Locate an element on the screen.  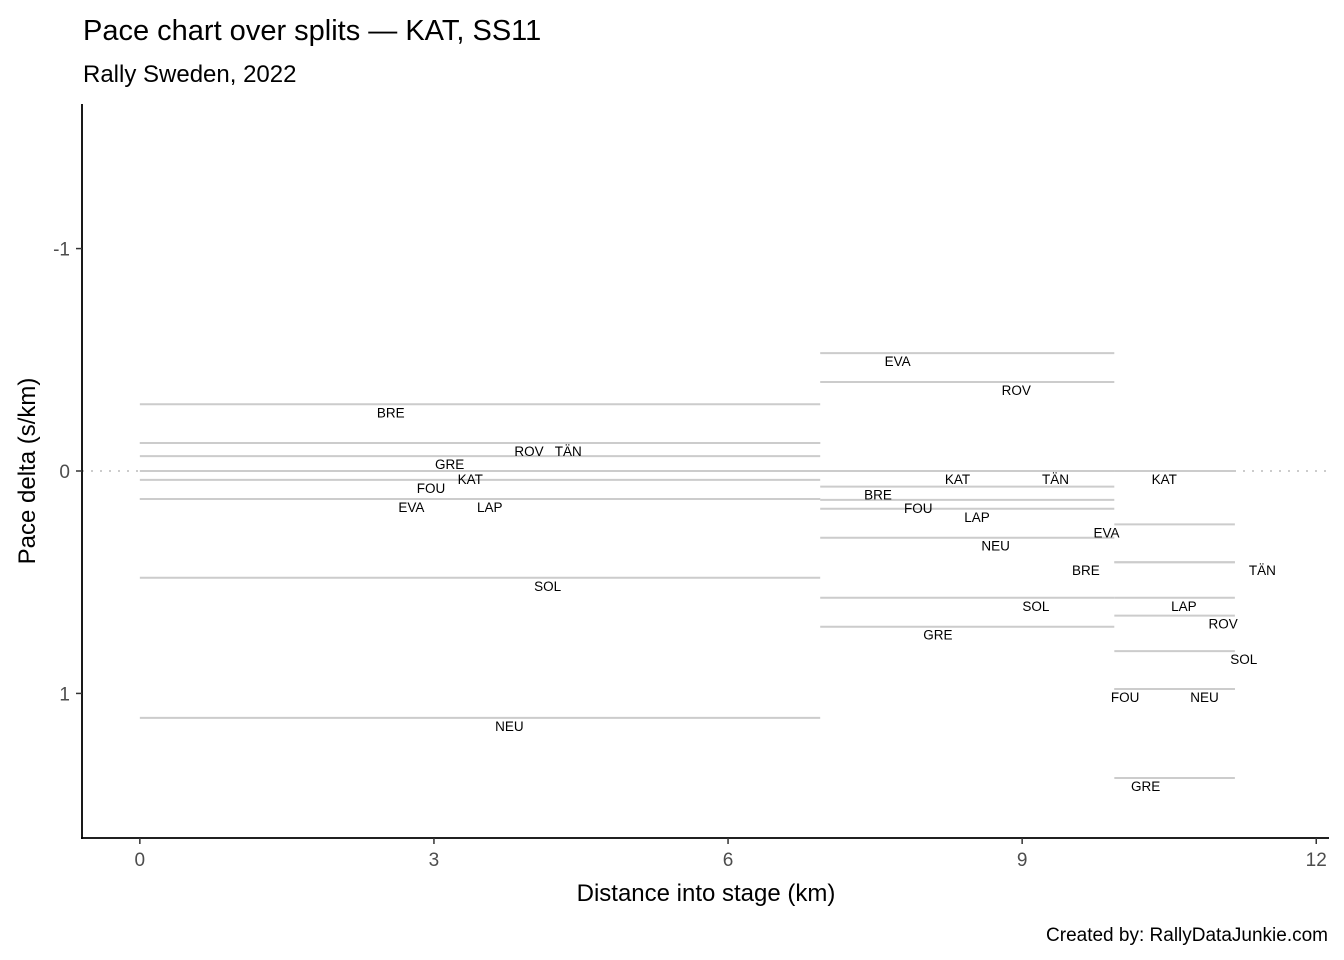
caption: Created by: RallyDataJunkie.com is located at coordinates (1187, 935).